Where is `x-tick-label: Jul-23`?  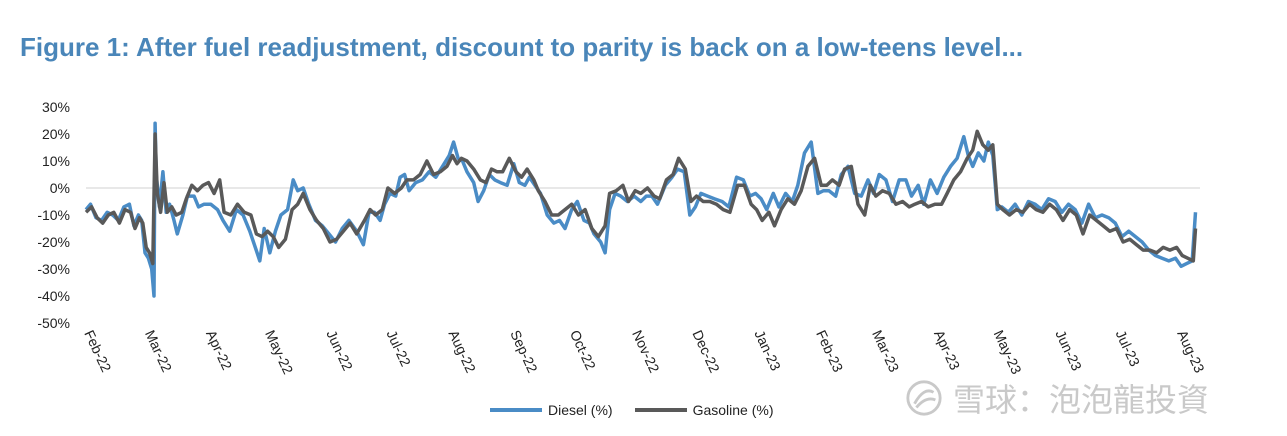
x-tick-label: Jul-23 is located at coordinates (1128, 349).